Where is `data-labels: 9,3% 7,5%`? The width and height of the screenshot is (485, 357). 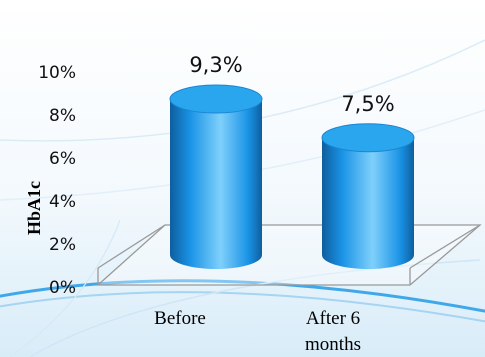
data-labels: 9,3% 7,5% is located at coordinates (291, 84).